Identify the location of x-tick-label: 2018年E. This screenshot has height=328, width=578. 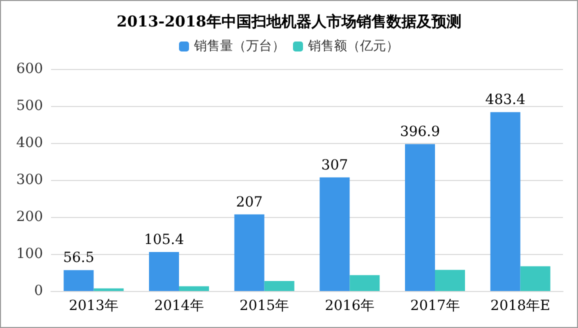
(520, 306).